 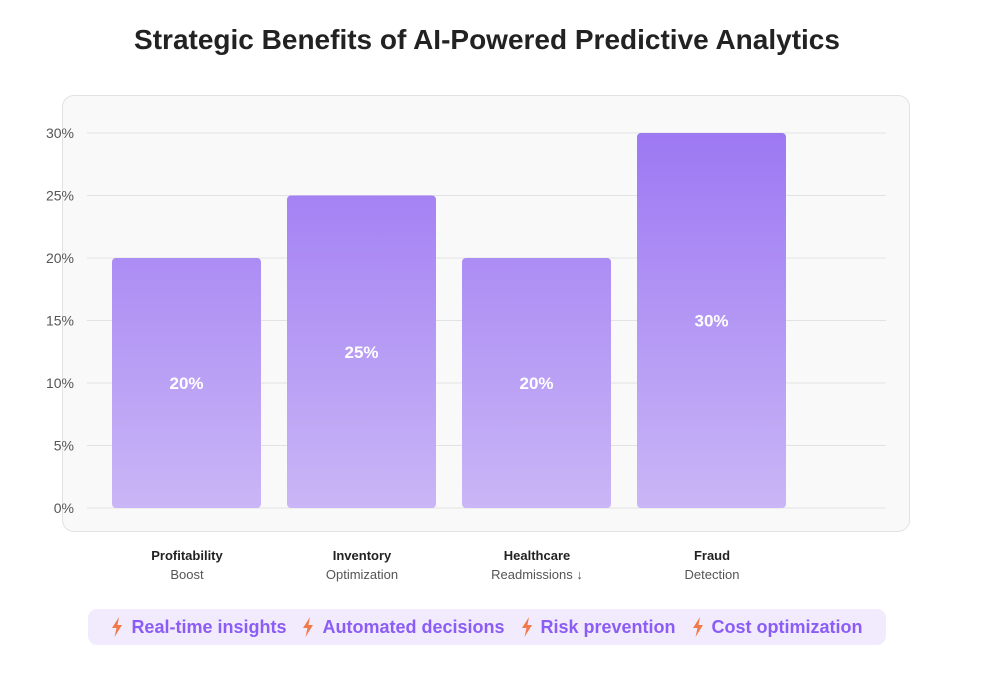 I want to click on benefit-cost-optimization: Cost optimization, so click(x=777, y=627).